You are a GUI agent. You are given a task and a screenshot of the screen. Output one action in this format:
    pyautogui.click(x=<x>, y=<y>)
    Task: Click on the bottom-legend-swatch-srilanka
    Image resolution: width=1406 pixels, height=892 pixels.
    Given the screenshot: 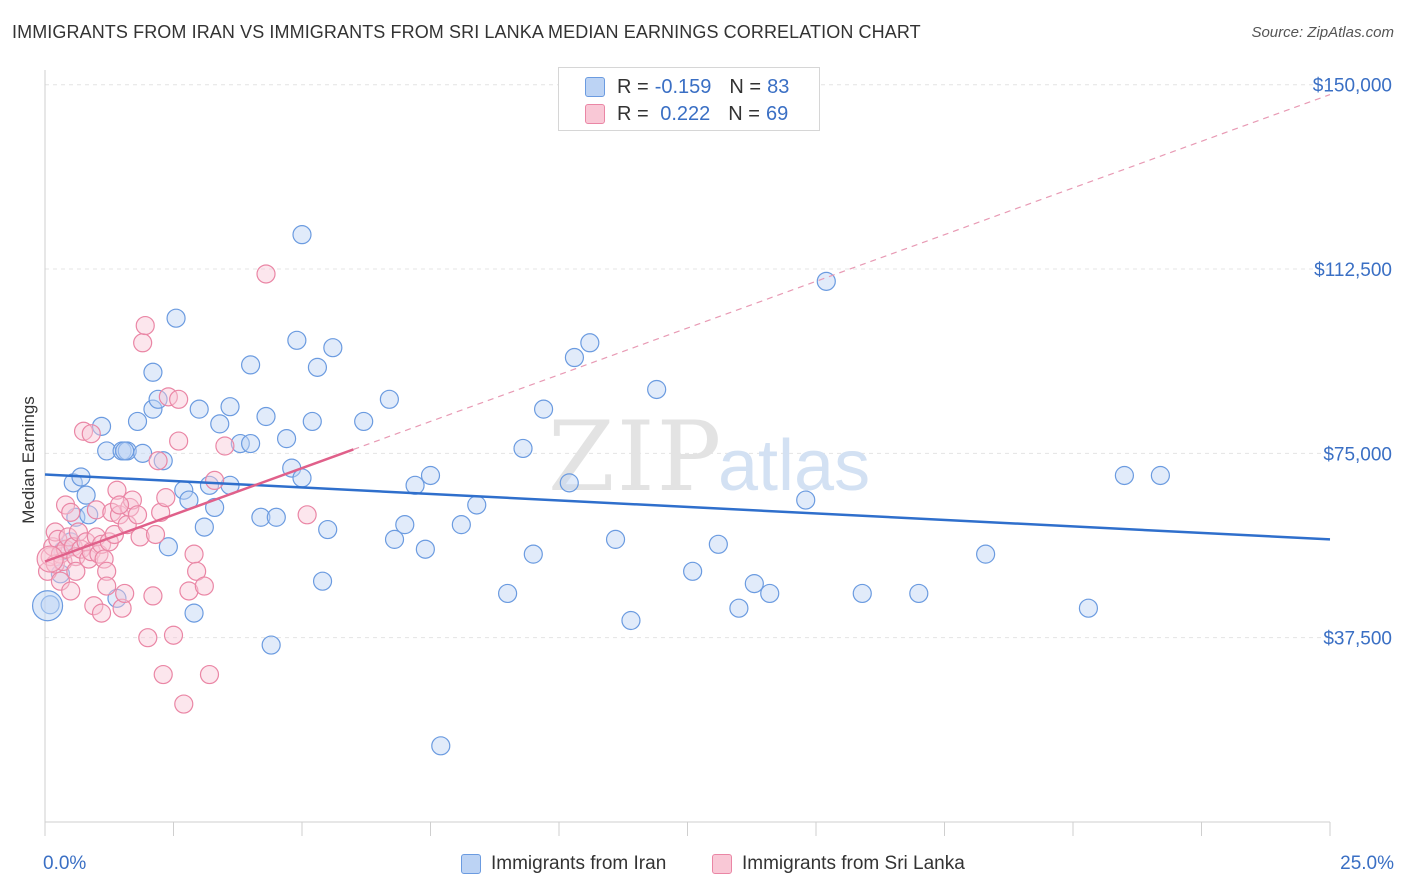 What is the action you would take?
    pyautogui.click(x=722, y=864)
    